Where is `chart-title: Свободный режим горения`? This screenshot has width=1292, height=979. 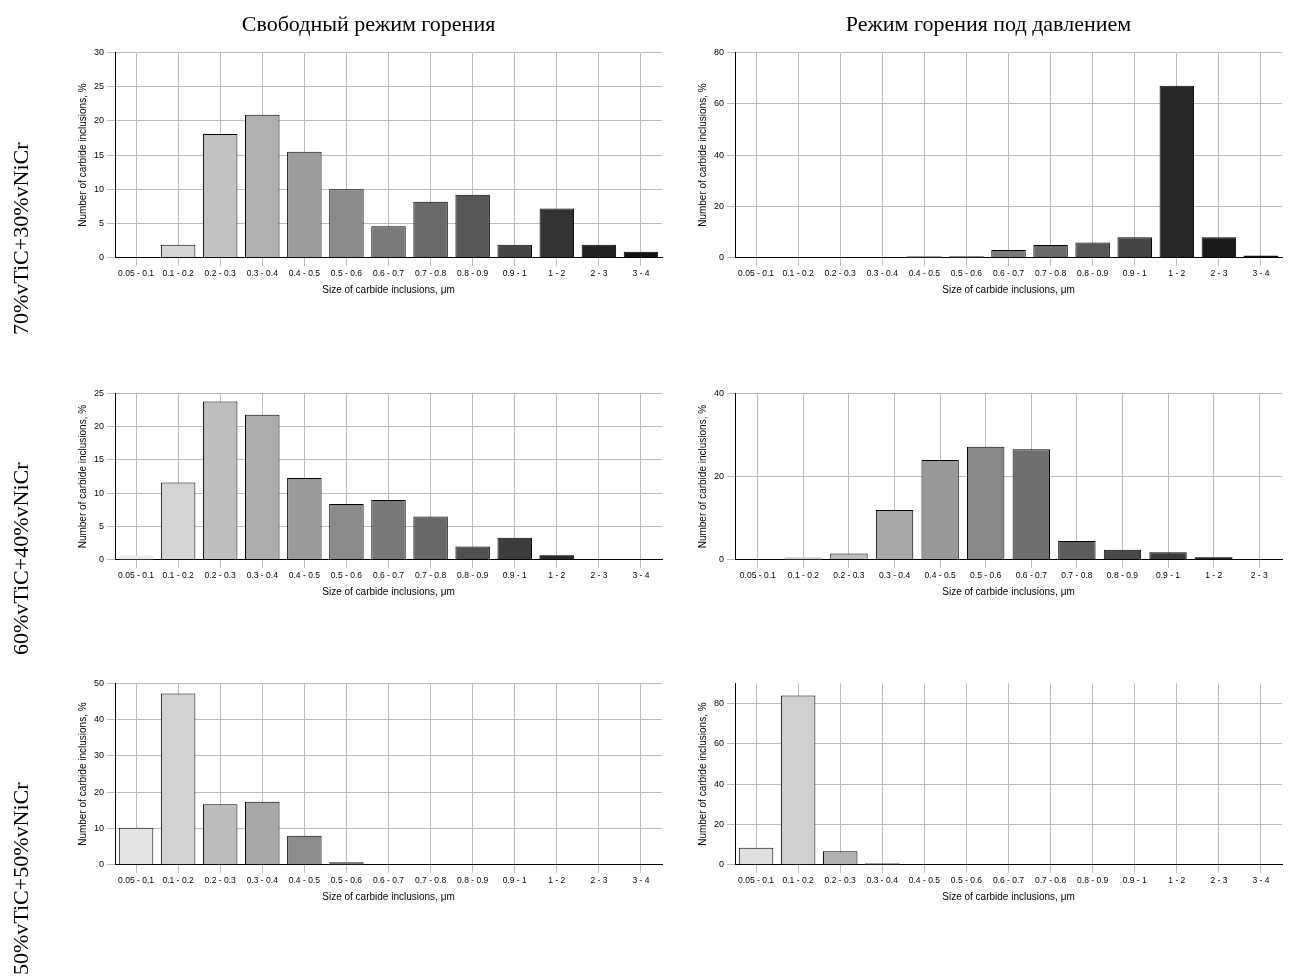
chart-title: Свободный режим горения is located at coordinates (368, 23).